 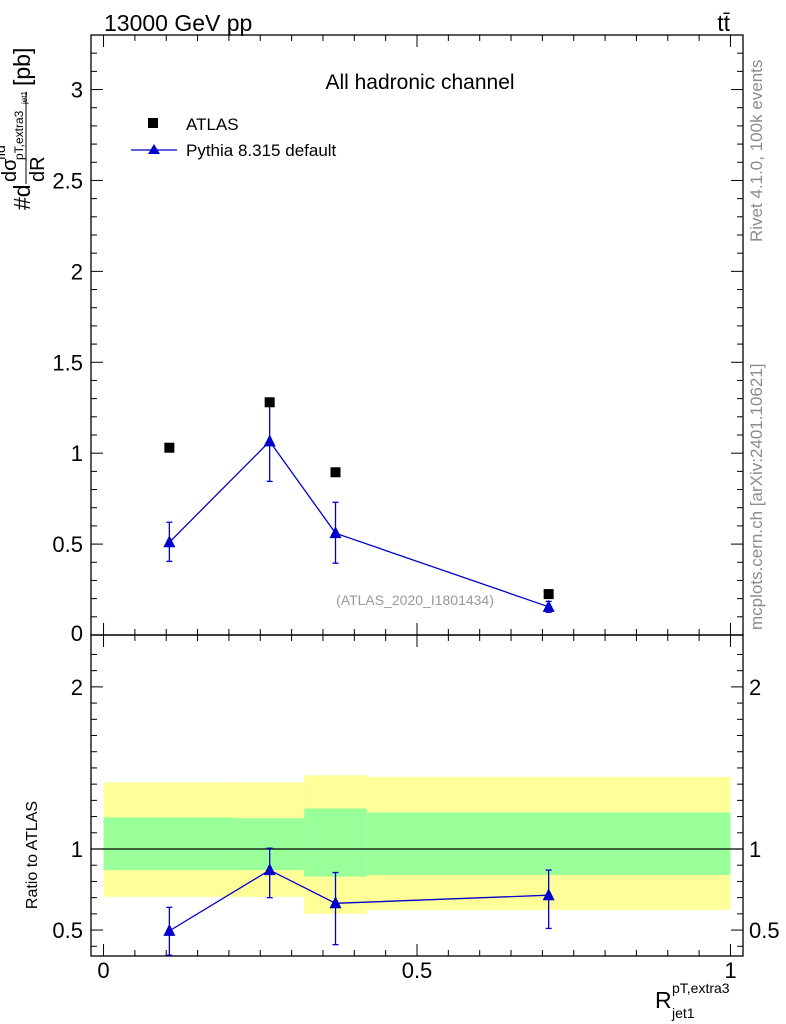 I want to click on y-tick-label: 1, so click(x=77, y=453).